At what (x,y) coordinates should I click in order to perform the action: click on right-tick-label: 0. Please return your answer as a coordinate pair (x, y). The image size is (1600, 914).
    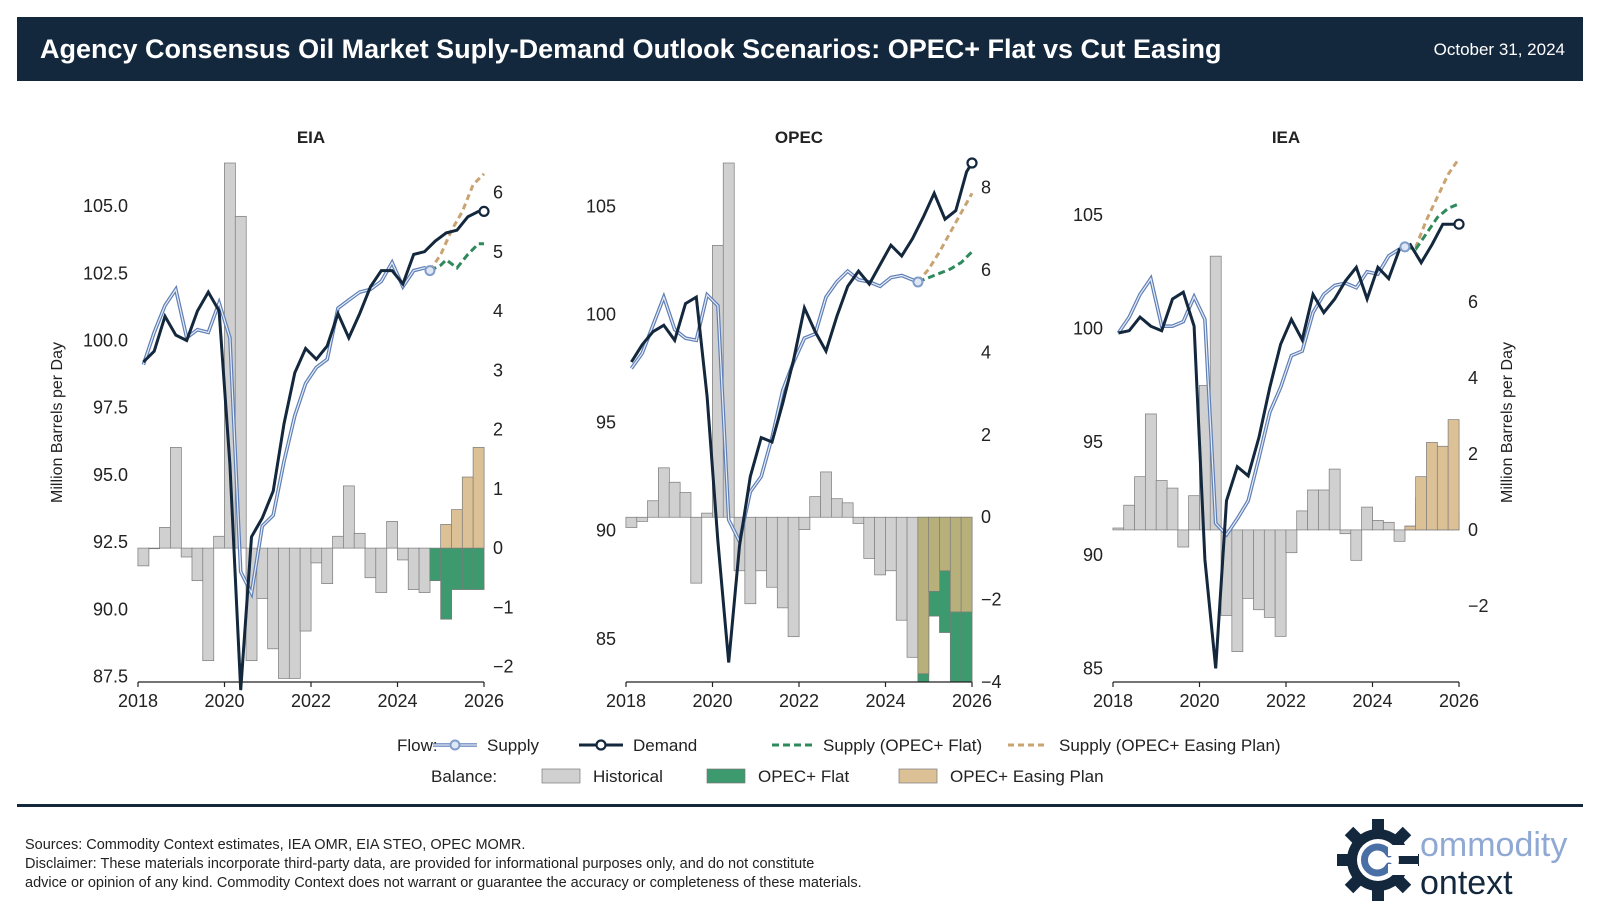
    Looking at the image, I should click on (498, 548).